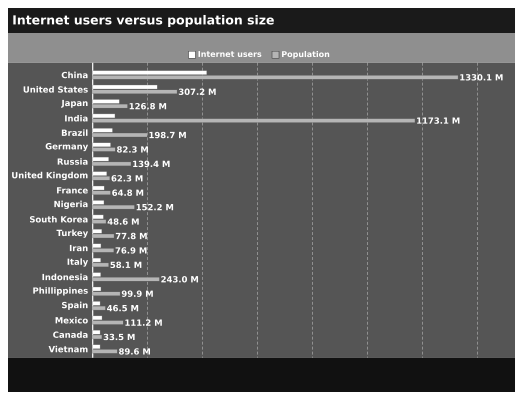 This screenshot has width=520, height=400. Describe the element at coordinates (50, 176) in the screenshot. I see `y-tick-label: United Kingdom` at that location.